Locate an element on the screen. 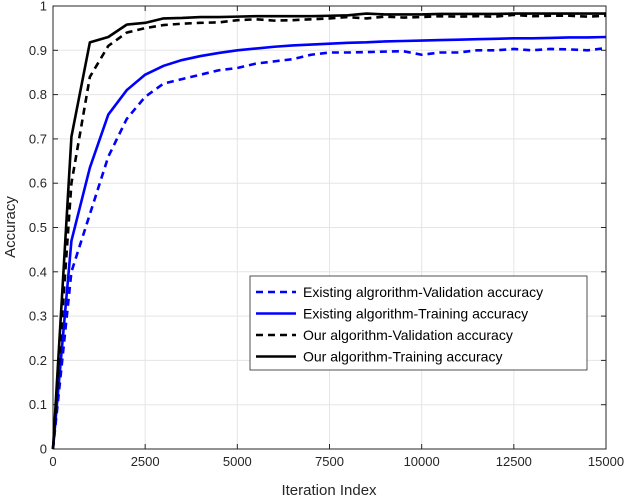 The image size is (628, 498). x-tick-label: 12500 is located at coordinates (514, 461).